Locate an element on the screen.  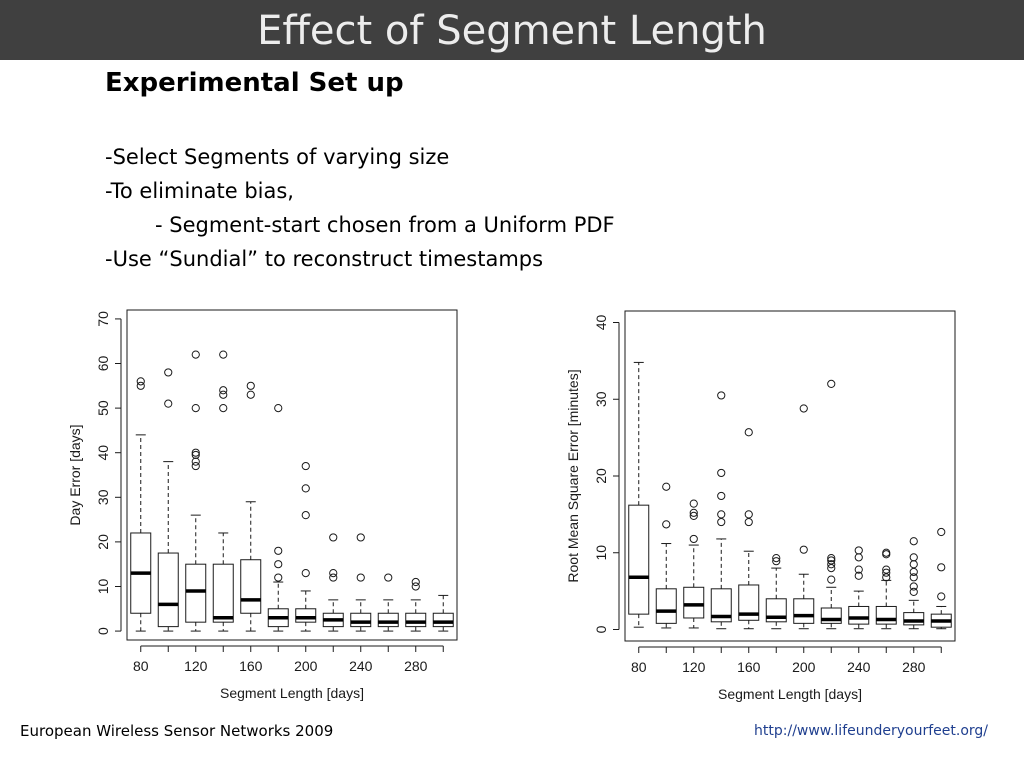
title-bar: Effect of Segment Length is located at coordinates (512, 30).